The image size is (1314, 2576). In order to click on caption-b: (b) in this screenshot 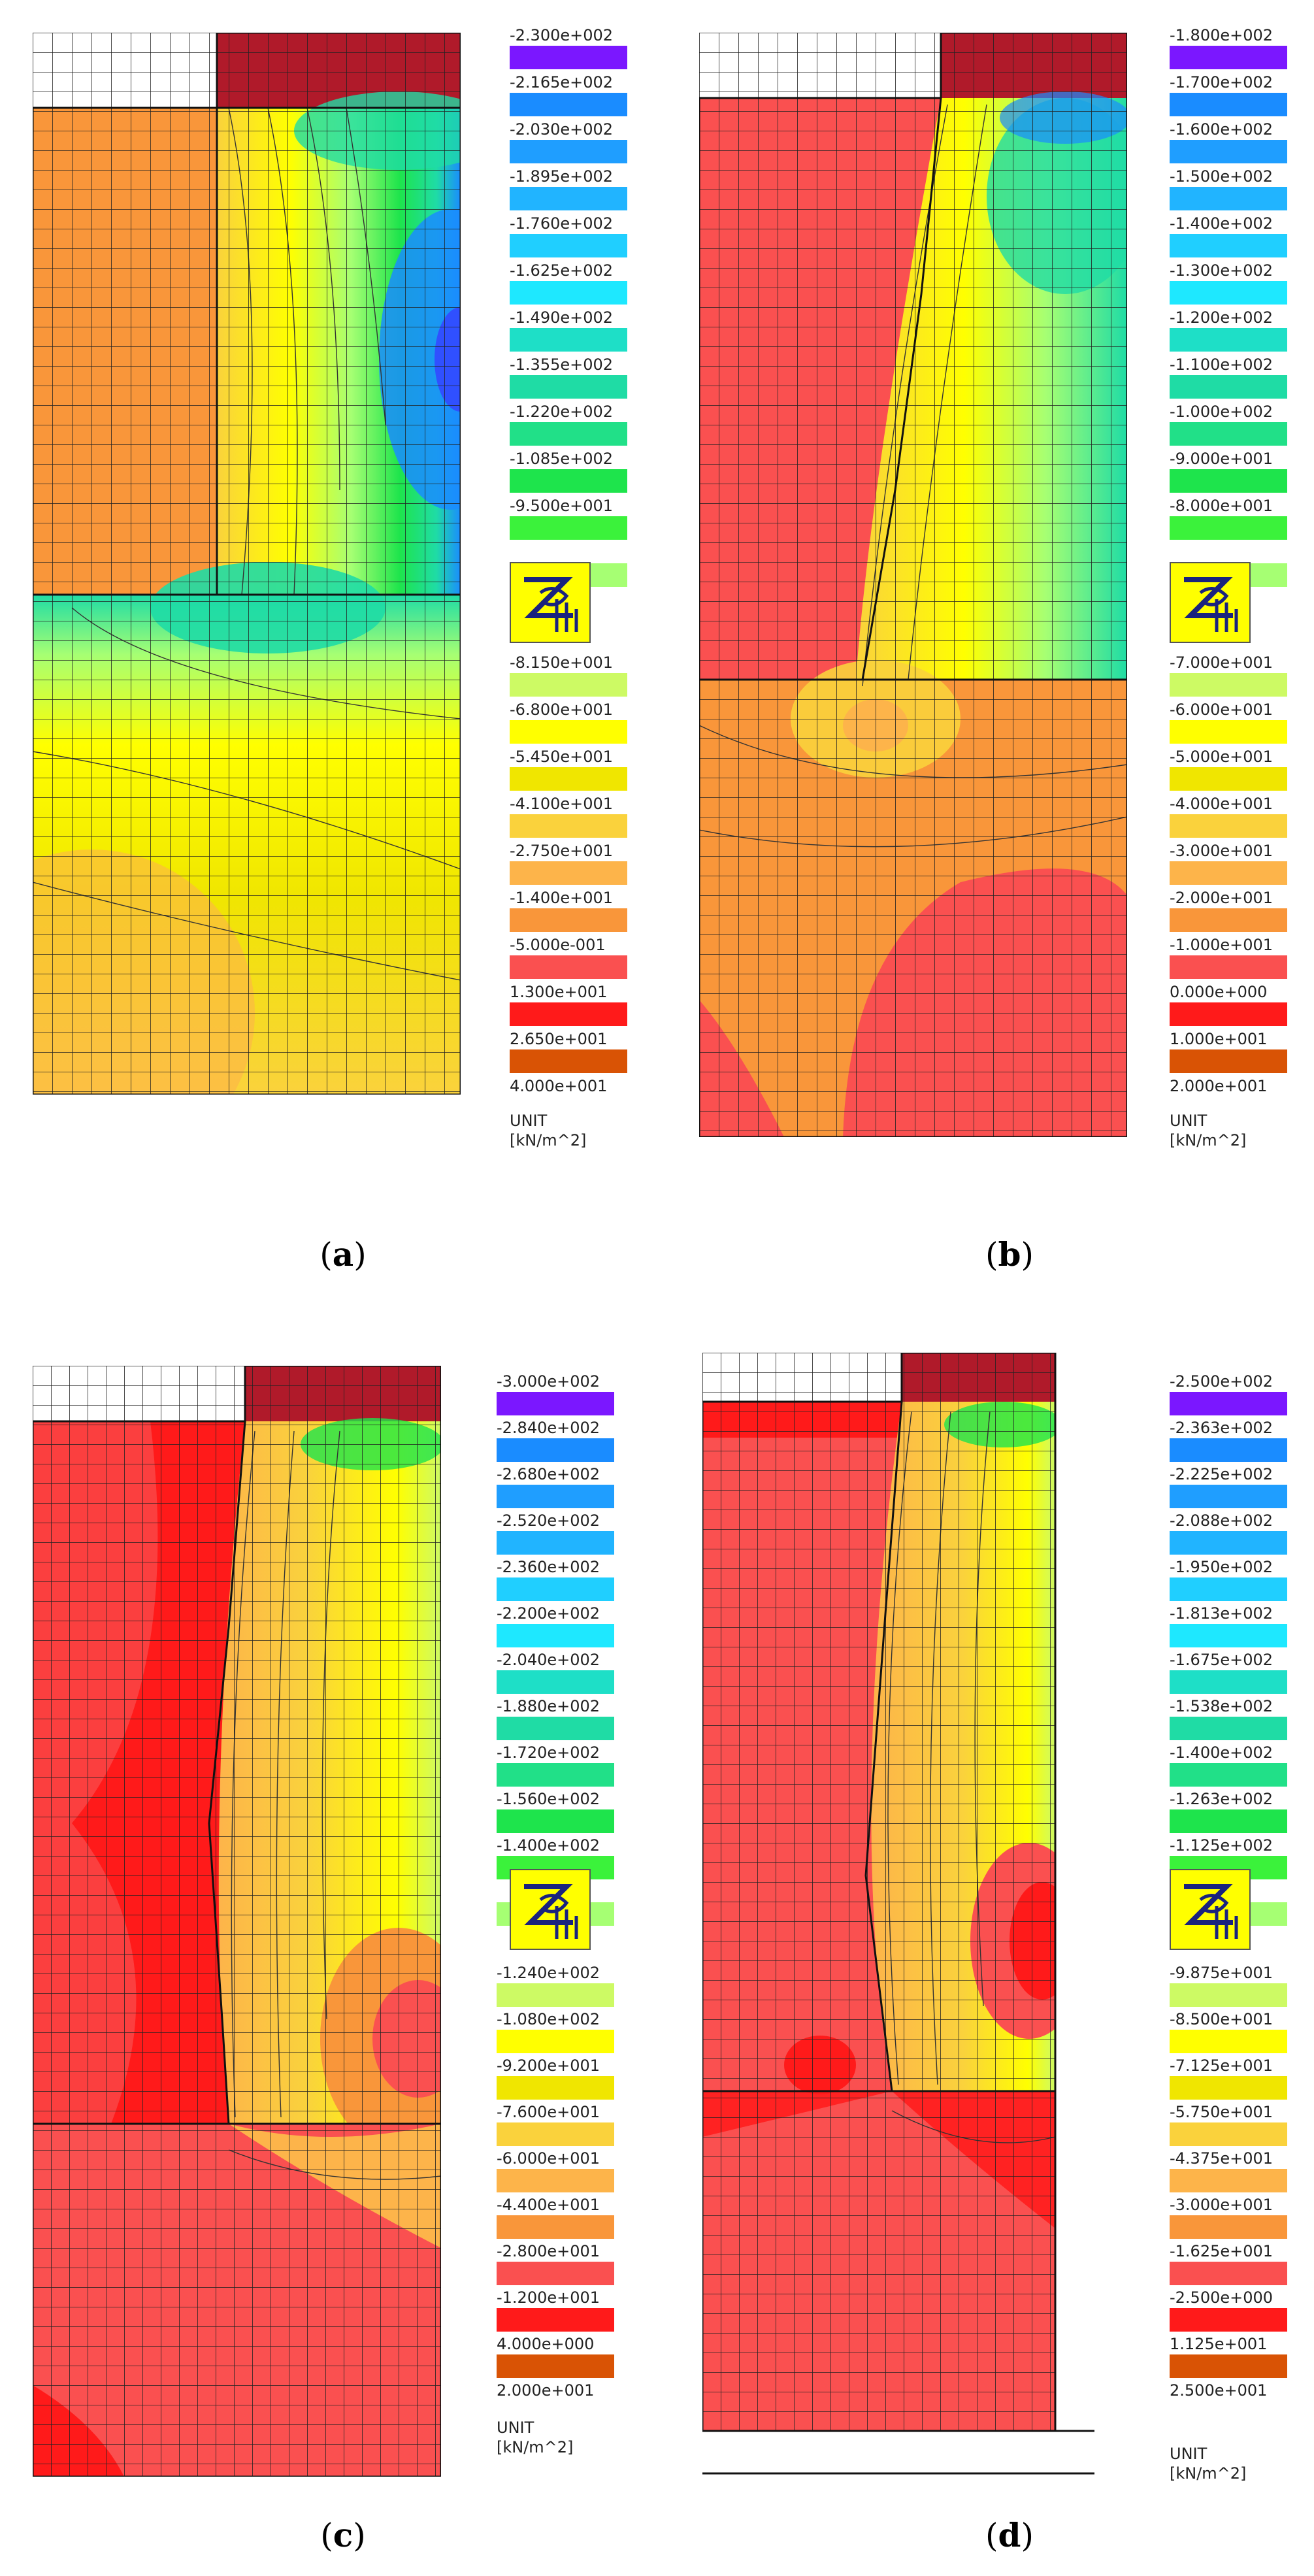, I will do `click(1009, 1254)`.